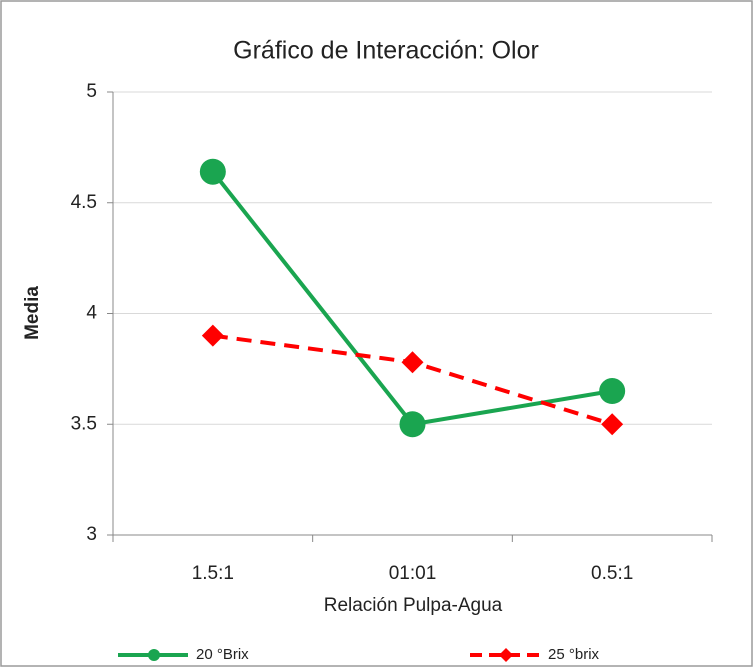 Image resolution: width=753 pixels, height=667 pixels. What do you see at coordinates (413, 573) in the screenshot?
I see `x-tick-label: 01:01` at bounding box center [413, 573].